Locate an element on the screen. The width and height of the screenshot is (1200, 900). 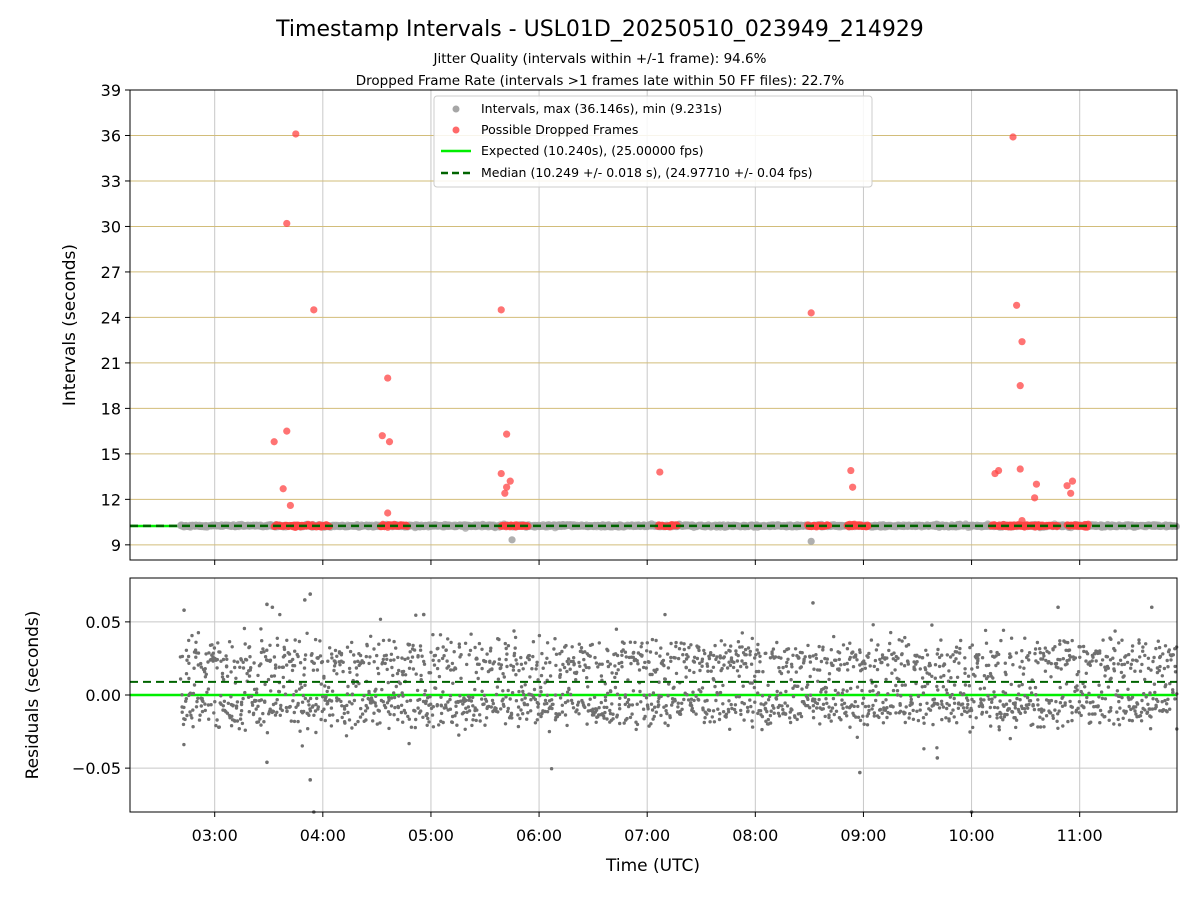
intervals-y-tick-label: 12 is located at coordinates (111, 499).